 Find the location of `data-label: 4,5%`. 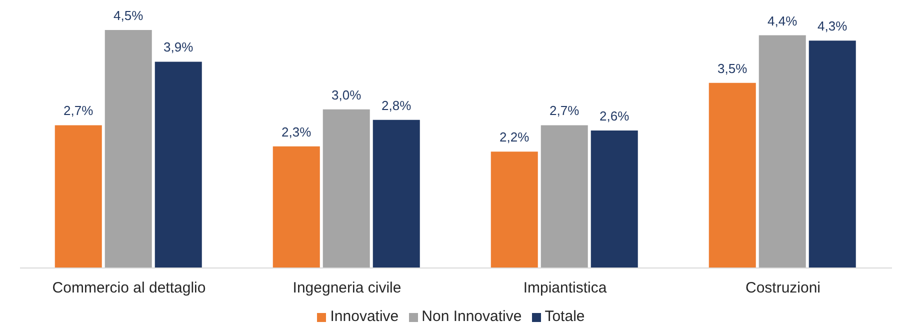

data-label: 4,5% is located at coordinates (129, 15).